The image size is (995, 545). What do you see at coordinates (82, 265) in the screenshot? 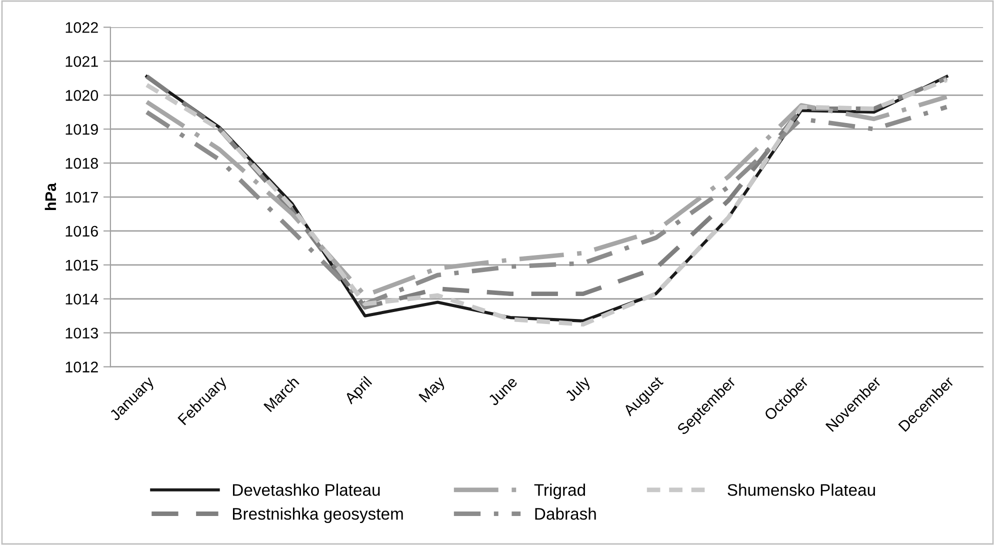
I see `y-tick-label: 1015` at bounding box center [82, 265].